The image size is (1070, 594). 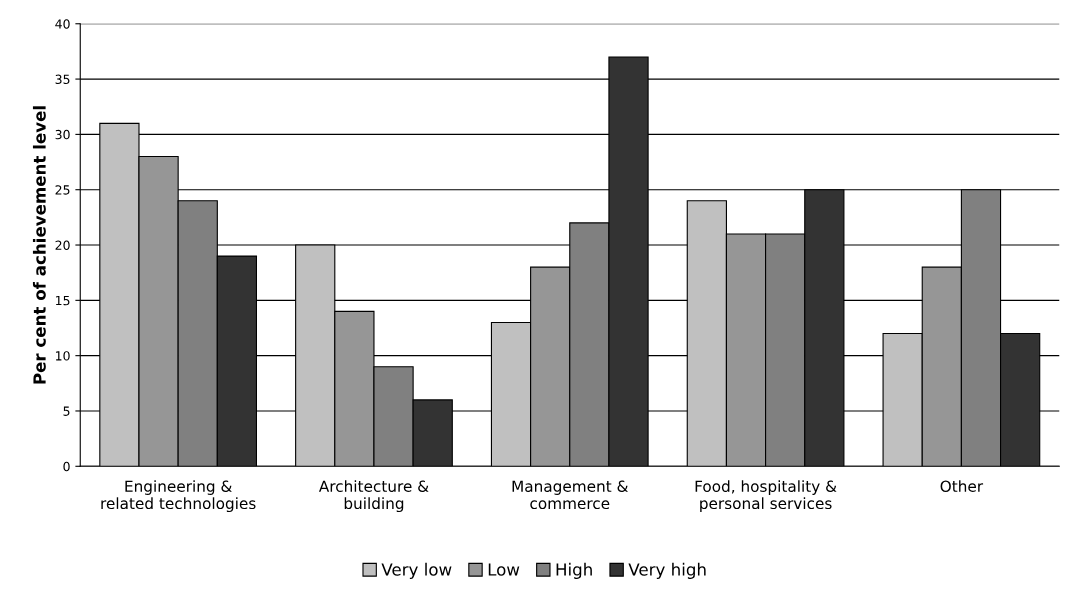 I want to click on y-tick-label: 0, so click(x=66, y=466).